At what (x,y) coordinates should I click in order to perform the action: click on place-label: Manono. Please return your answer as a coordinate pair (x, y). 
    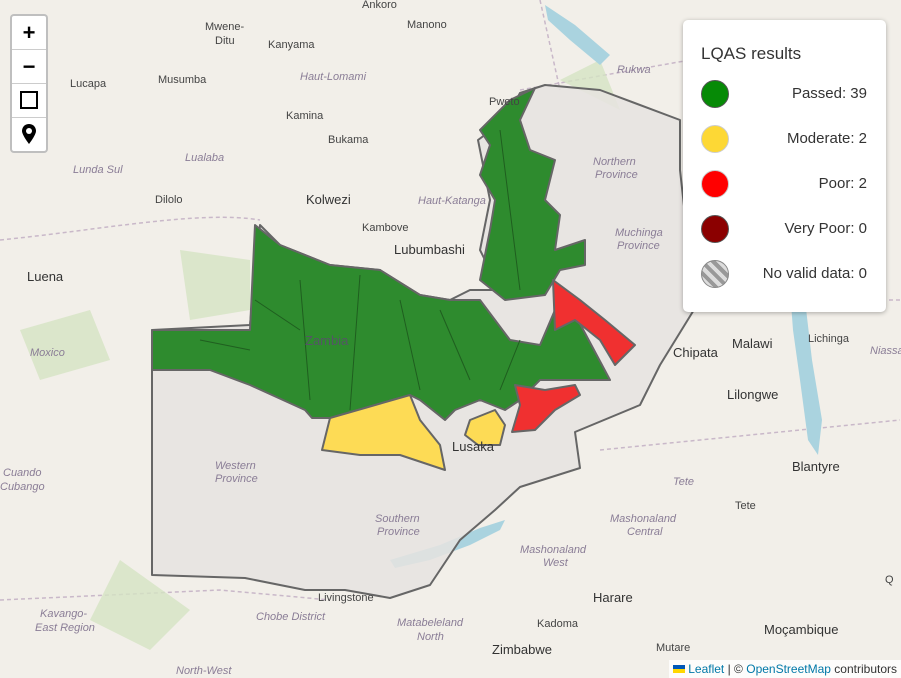
    Looking at the image, I should click on (427, 25).